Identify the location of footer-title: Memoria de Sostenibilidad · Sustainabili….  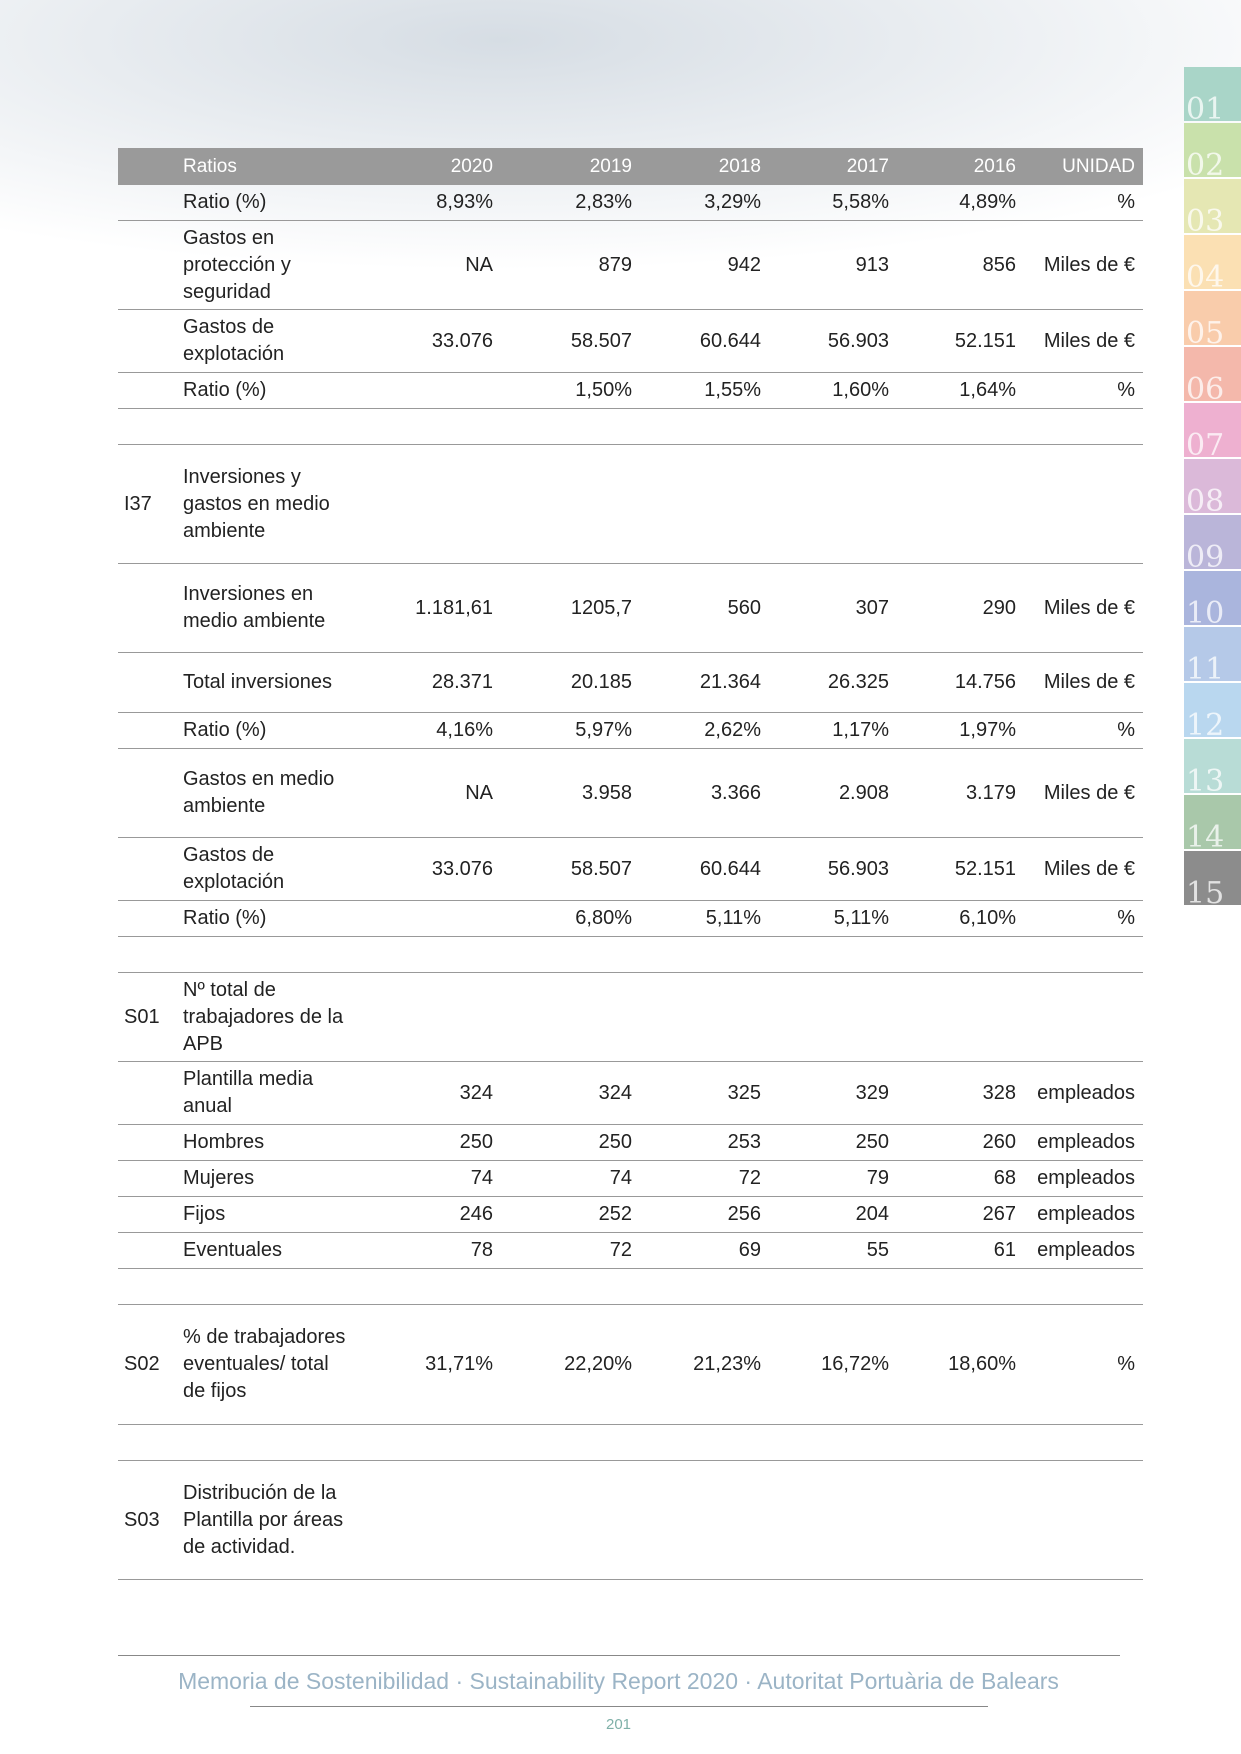
(618, 1681).